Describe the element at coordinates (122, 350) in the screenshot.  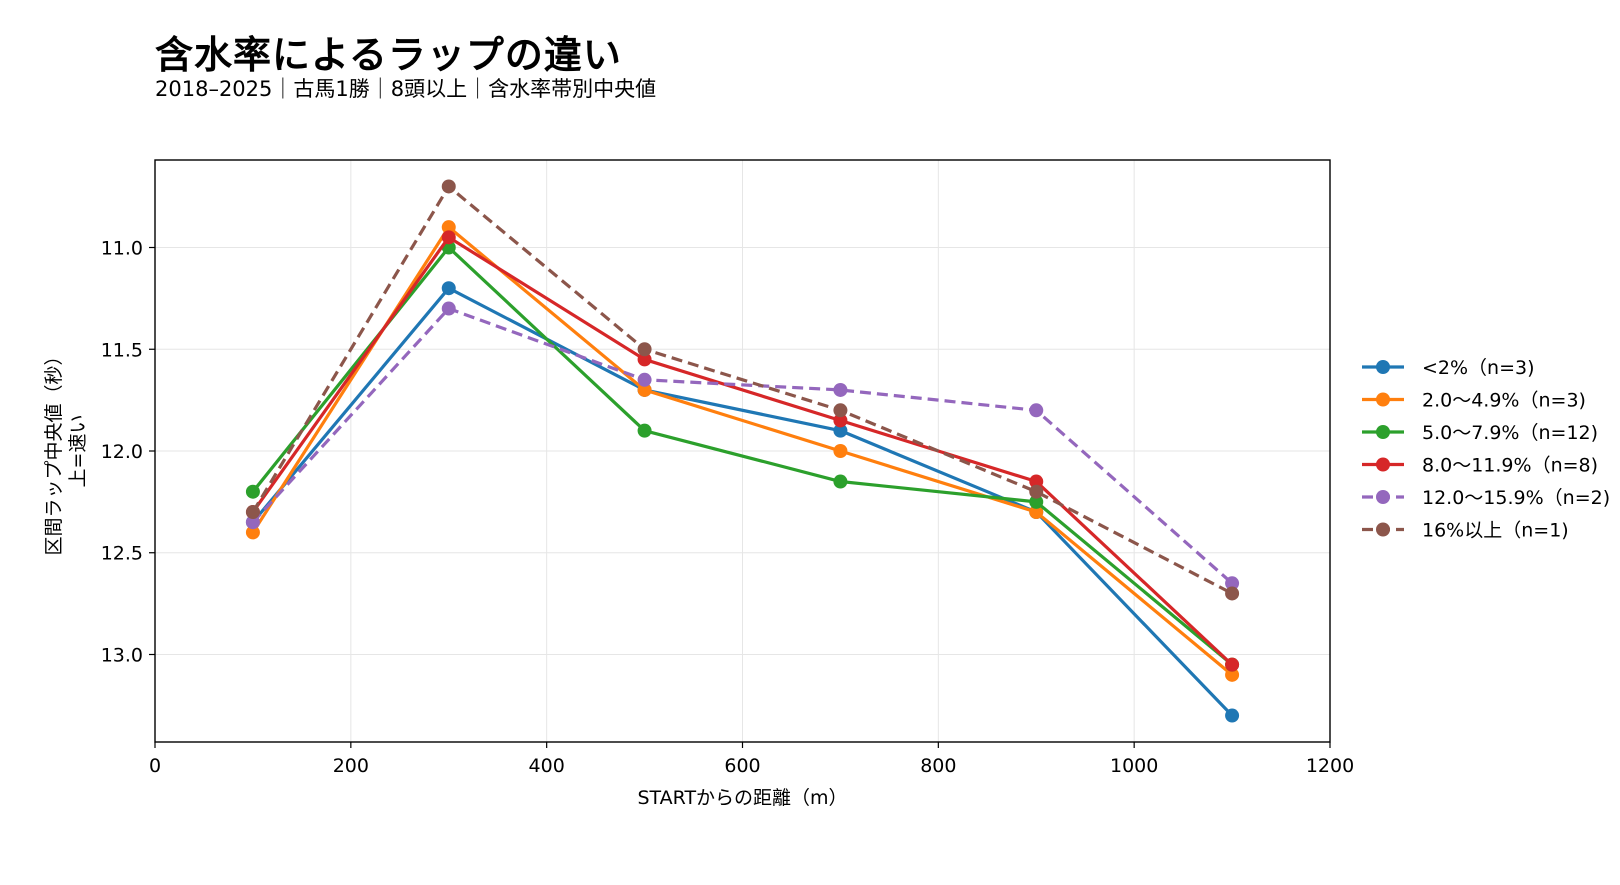
I see `y-tick-label: 11.5` at that location.